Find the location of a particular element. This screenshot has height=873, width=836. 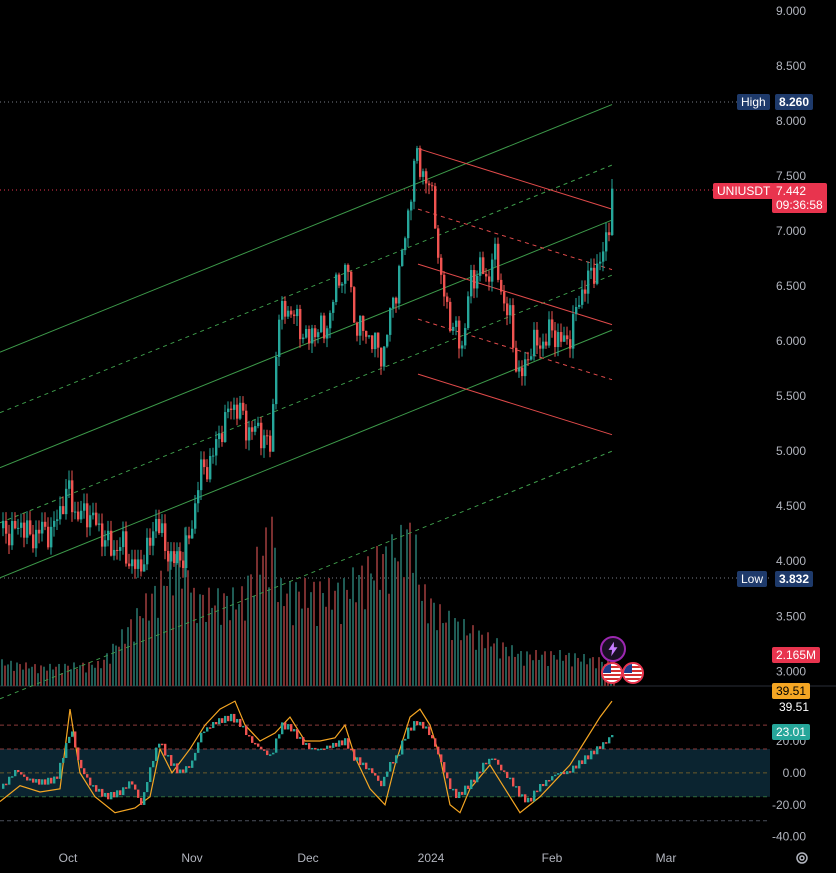

price-tick-label: 5.500 is located at coordinates (791, 396).